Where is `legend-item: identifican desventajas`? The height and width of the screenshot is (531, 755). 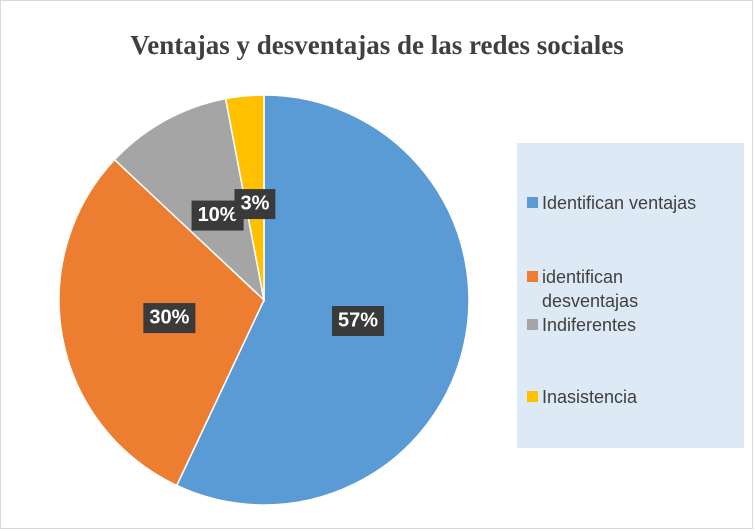
legend-item: identifican desventajas is located at coordinates (634, 289).